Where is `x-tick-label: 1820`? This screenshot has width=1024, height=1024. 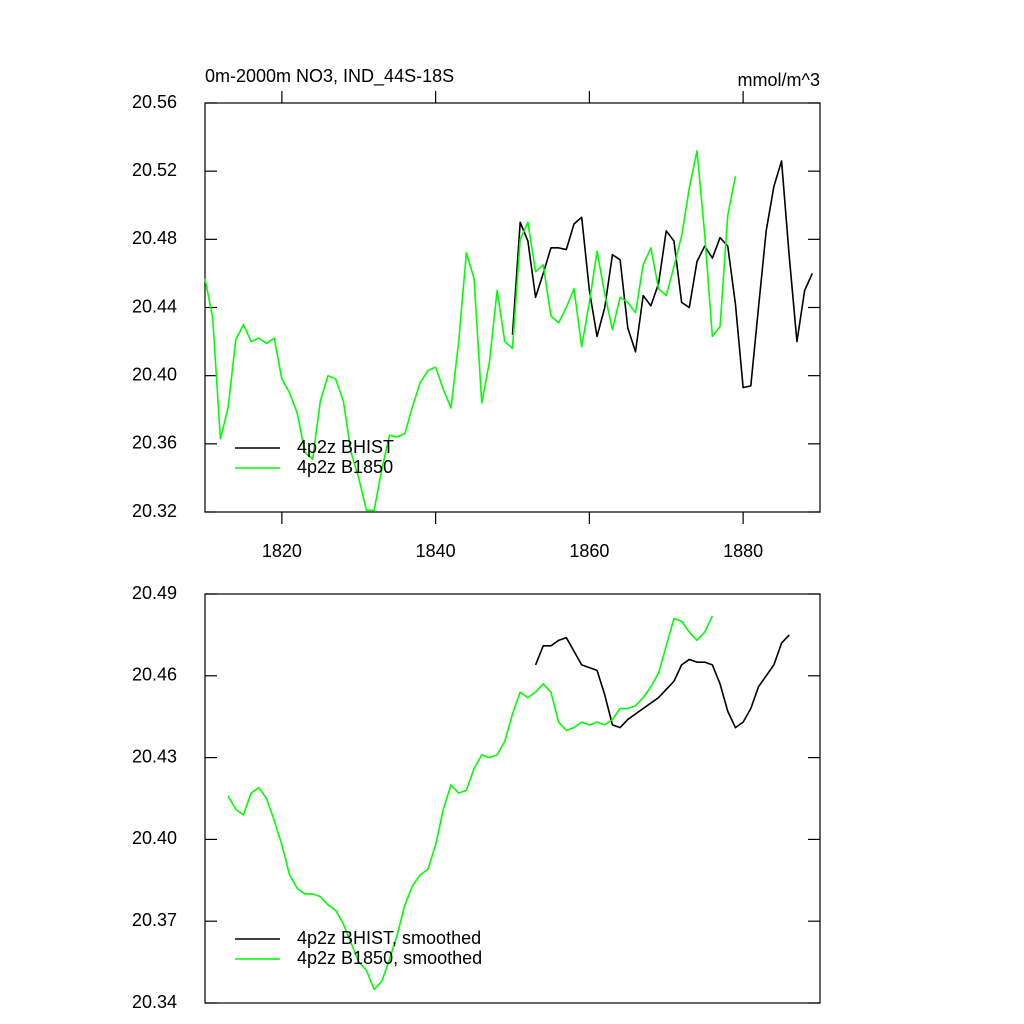 x-tick-label: 1820 is located at coordinates (282, 551).